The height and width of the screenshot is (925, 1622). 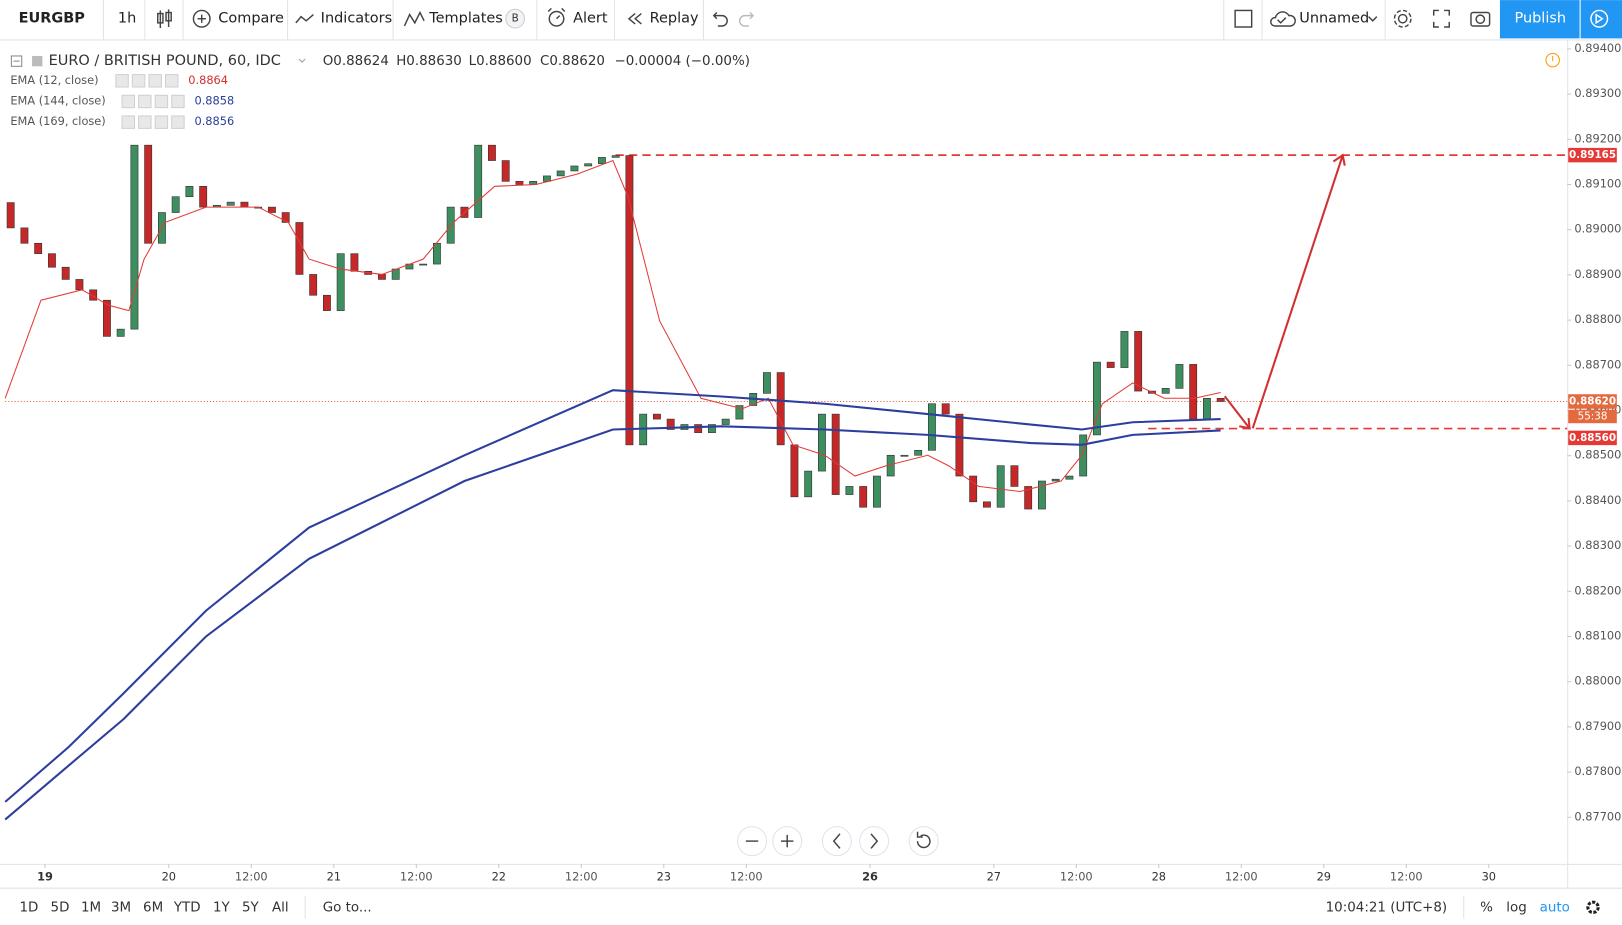 I want to click on title-menu, so click(x=302, y=60).